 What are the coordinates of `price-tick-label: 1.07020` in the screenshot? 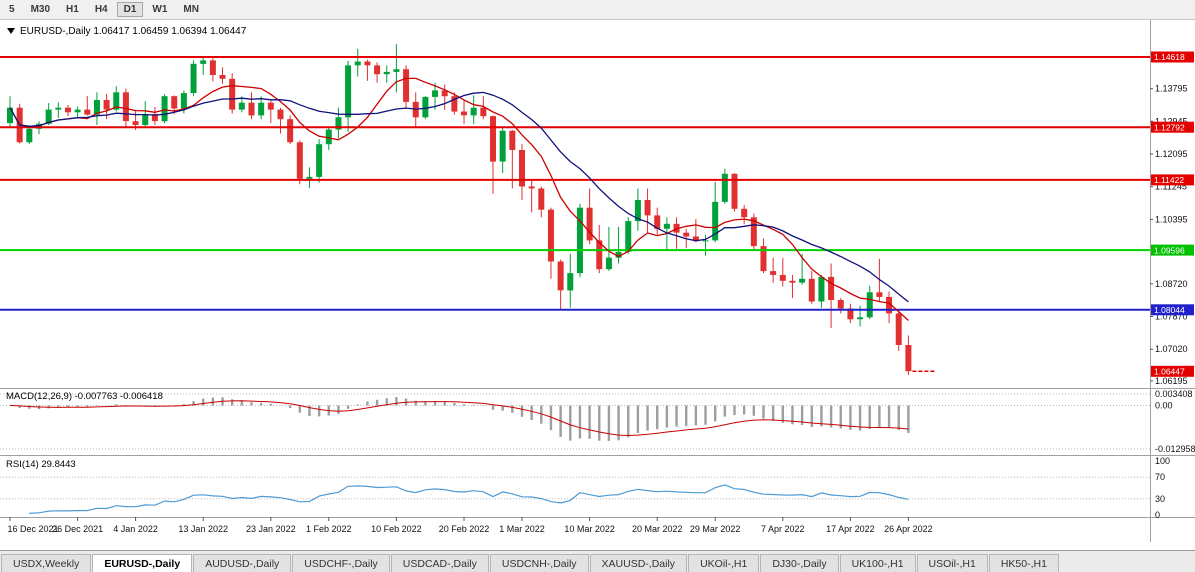 It's located at (1171, 349).